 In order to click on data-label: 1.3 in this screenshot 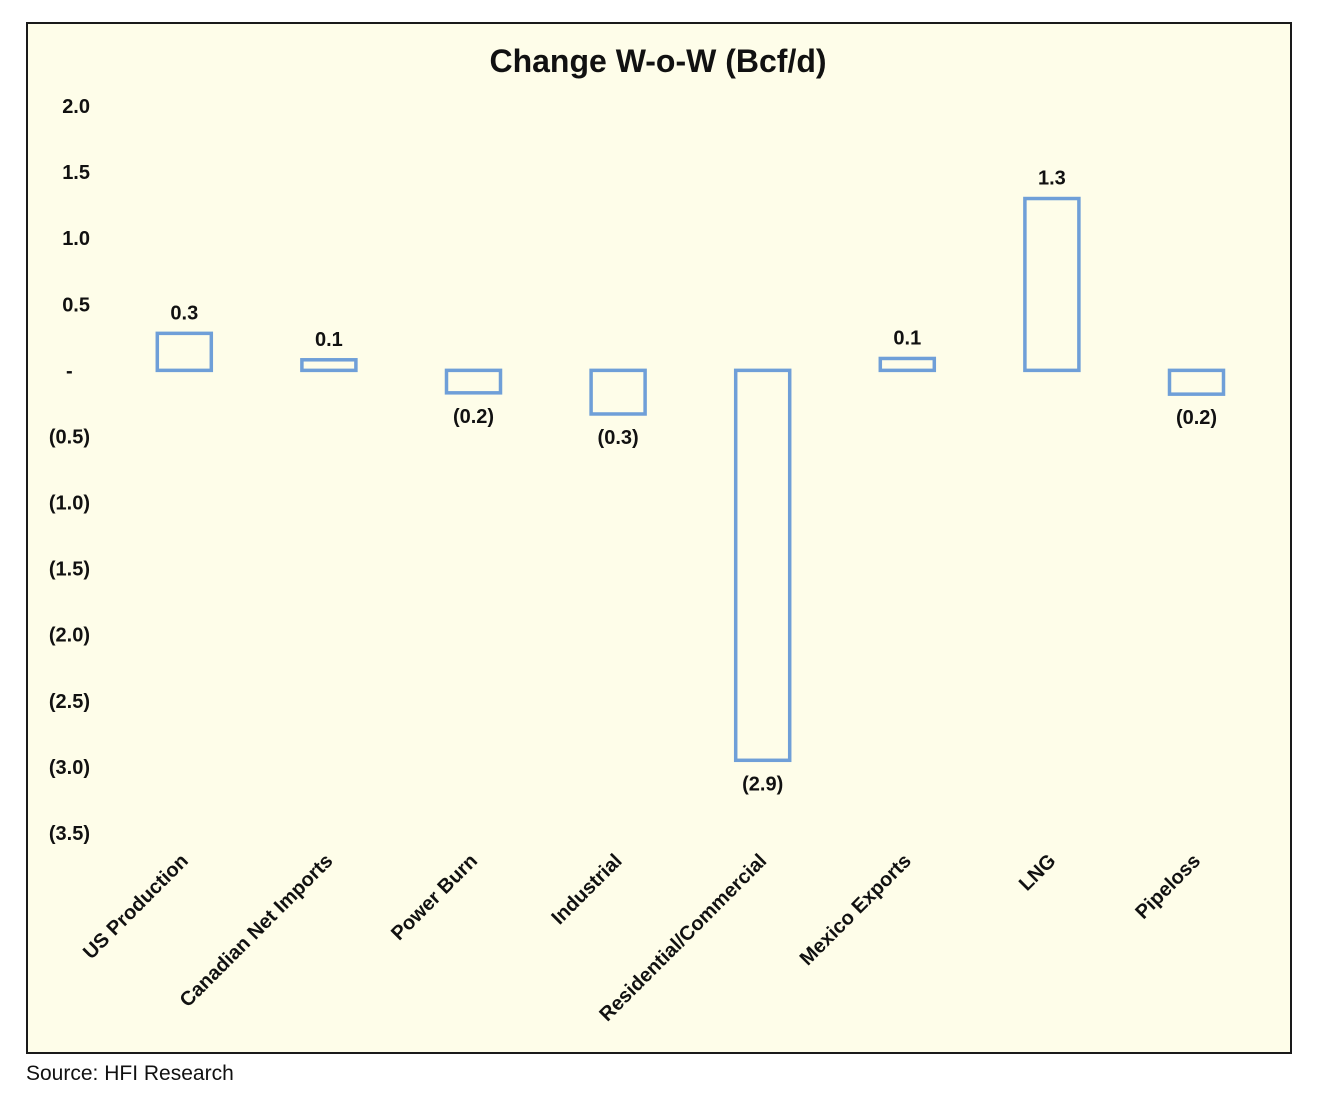, I will do `click(1052, 179)`.